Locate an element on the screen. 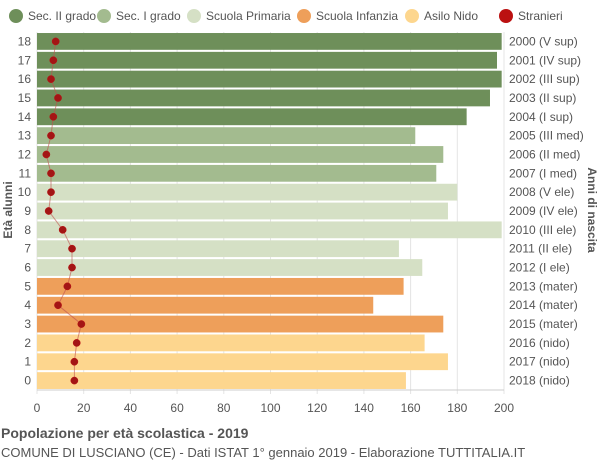 The image size is (600, 460). legend-label-1: Sec. I grado is located at coordinates (148, 16).